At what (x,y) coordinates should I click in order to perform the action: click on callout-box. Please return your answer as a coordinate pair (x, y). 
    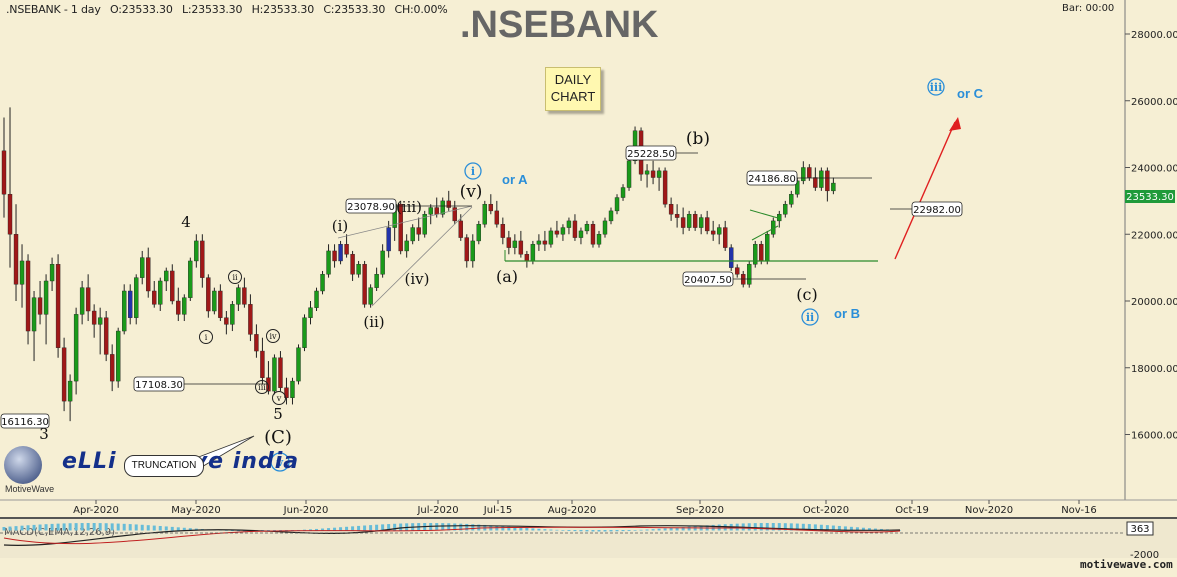
    Looking at the image, I should click on (937, 209).